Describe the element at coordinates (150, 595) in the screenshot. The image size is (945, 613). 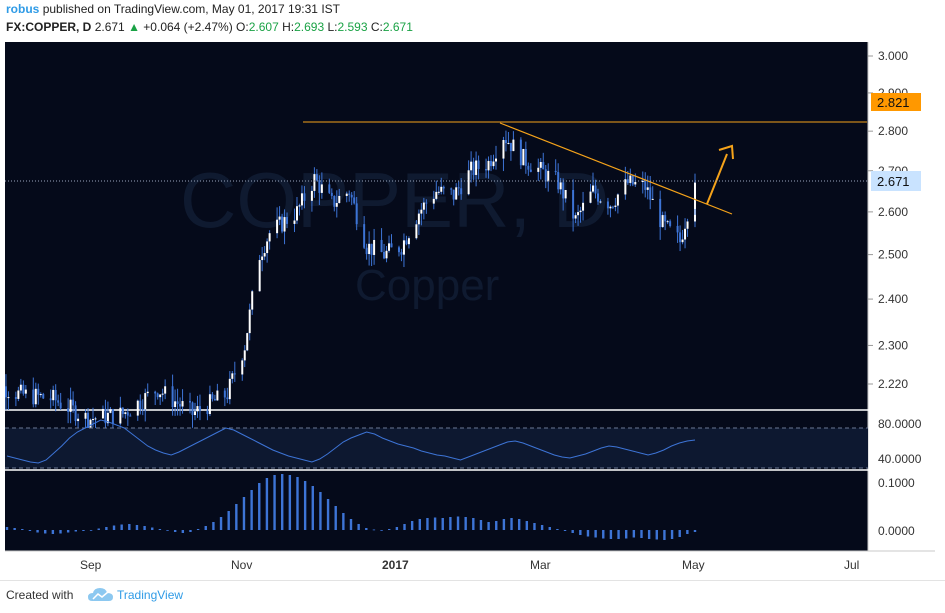
I see `tradingview-link: TradingView` at that location.